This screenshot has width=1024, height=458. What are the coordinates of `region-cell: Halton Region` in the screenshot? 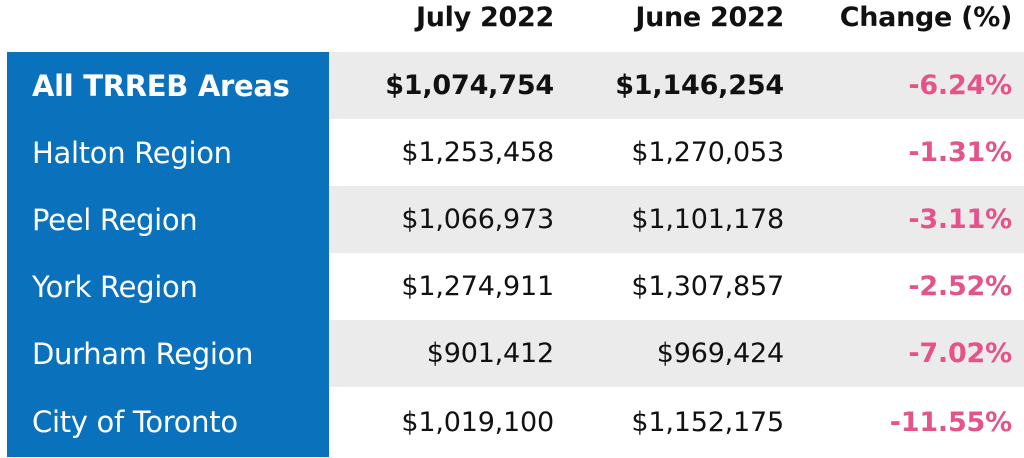 It's located at (132, 152).